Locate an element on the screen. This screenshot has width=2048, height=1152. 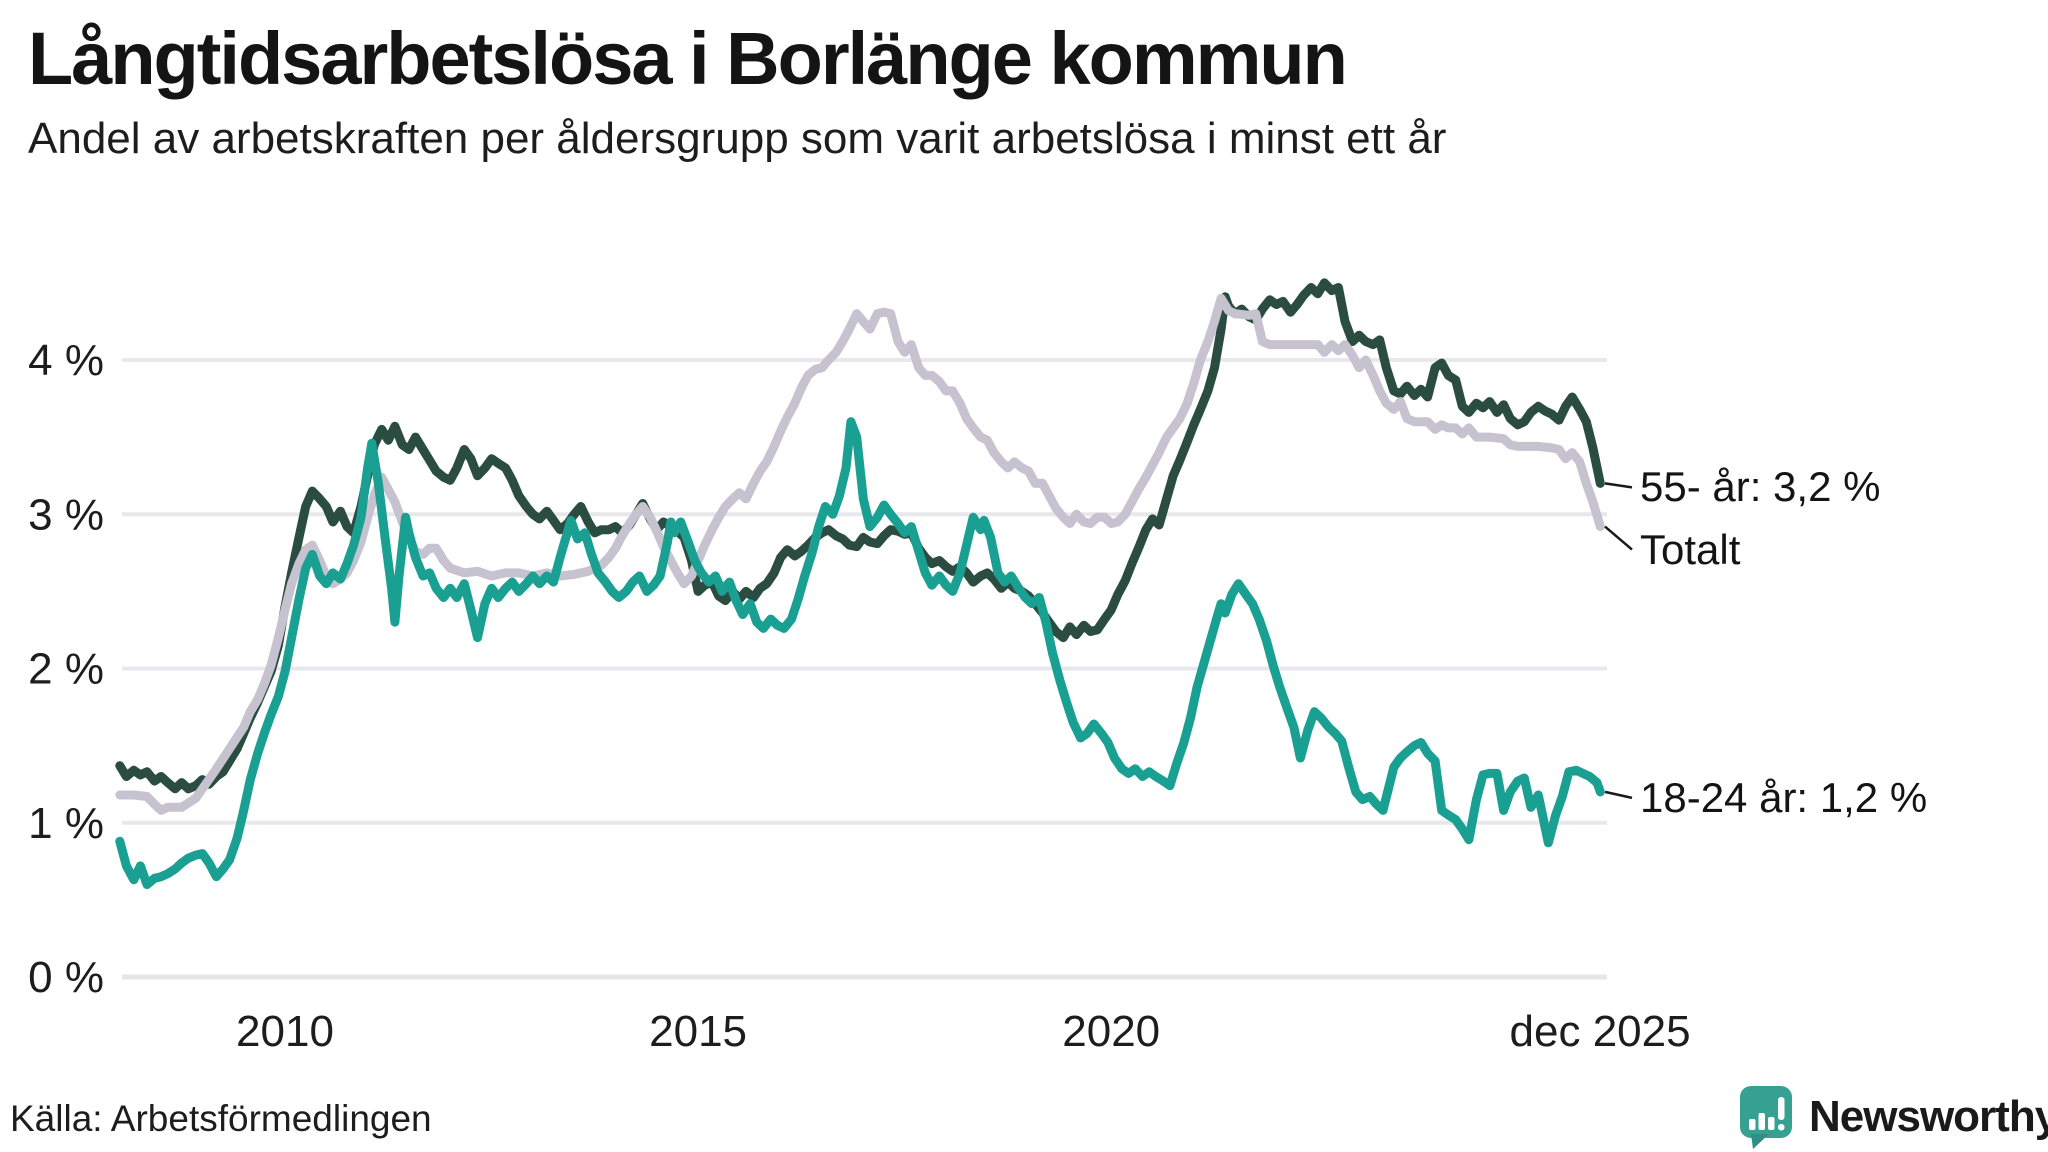
series-end-label: Totalt is located at coordinates (1690, 549).